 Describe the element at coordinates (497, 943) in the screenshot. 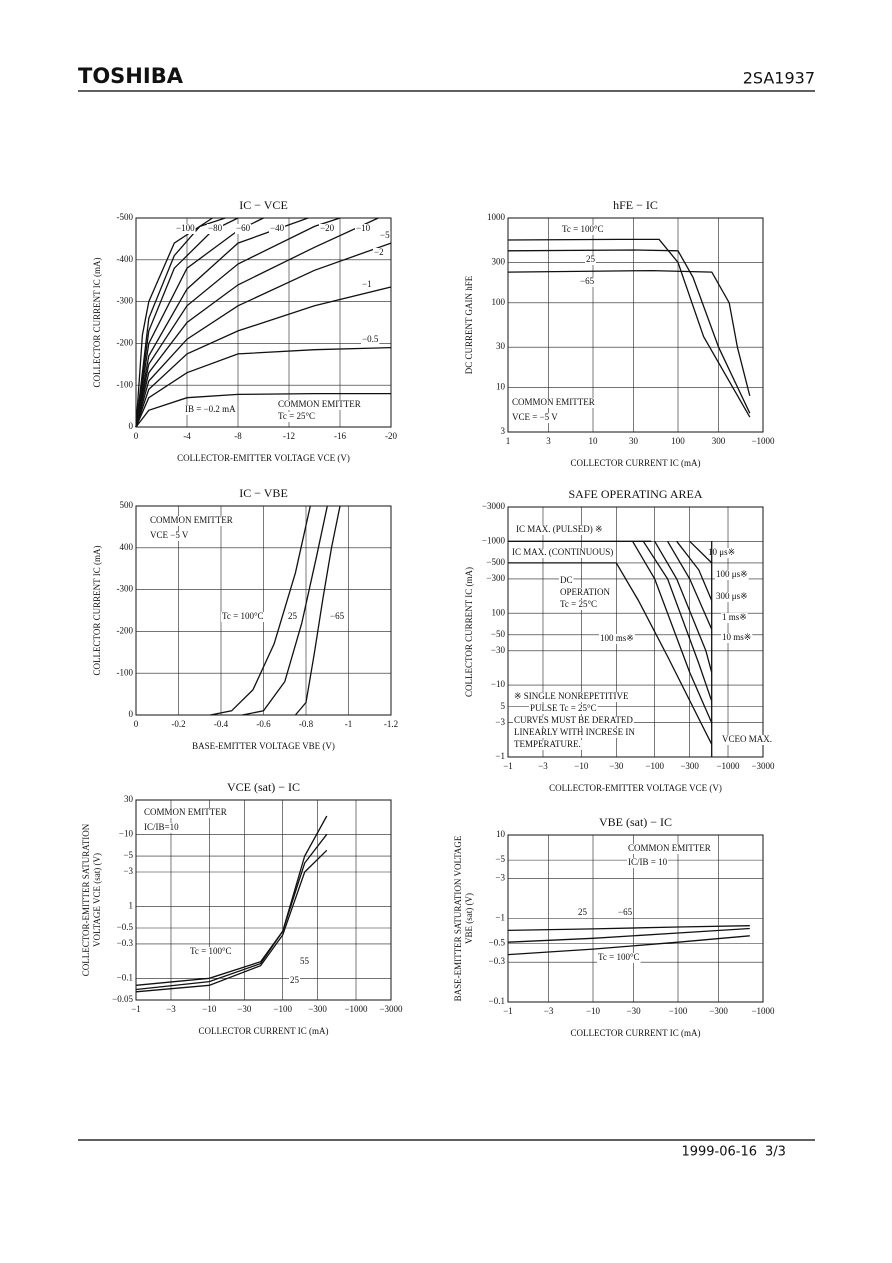

I see `y-tick-label: −0.5` at that location.